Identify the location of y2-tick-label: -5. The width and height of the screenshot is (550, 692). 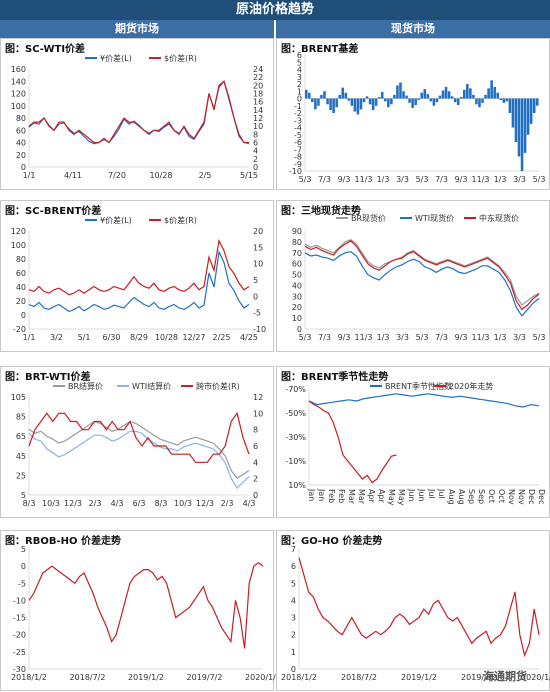
(257, 313).